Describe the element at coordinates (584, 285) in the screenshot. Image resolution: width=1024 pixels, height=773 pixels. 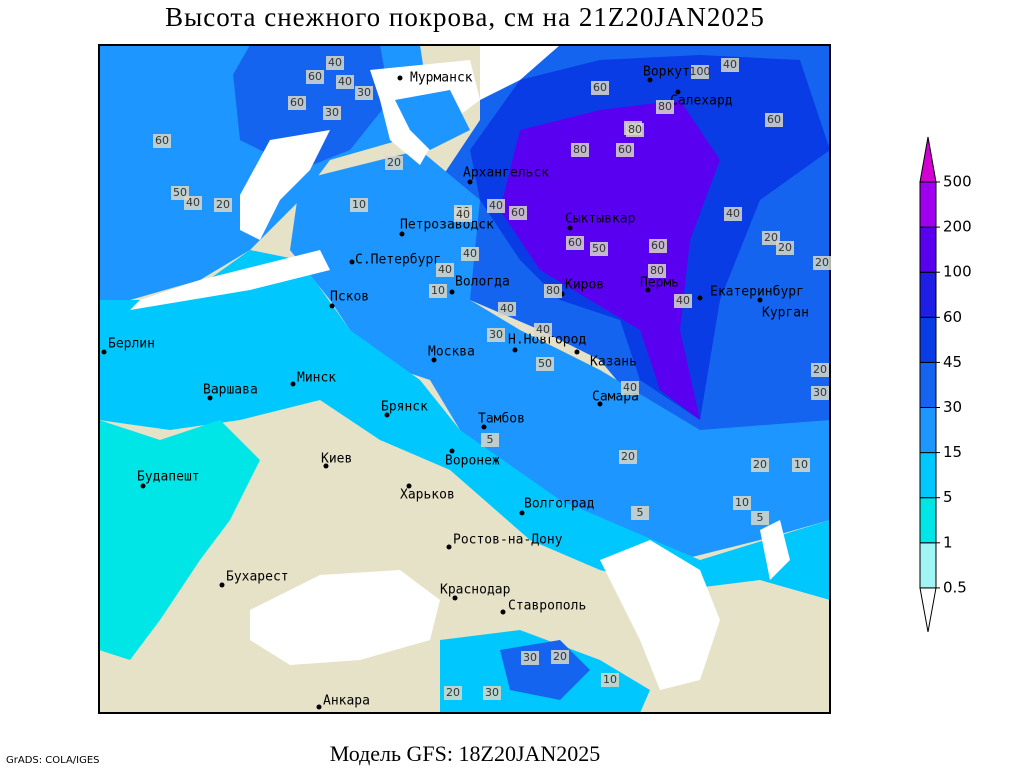
I see `city-label: Киров` at that location.